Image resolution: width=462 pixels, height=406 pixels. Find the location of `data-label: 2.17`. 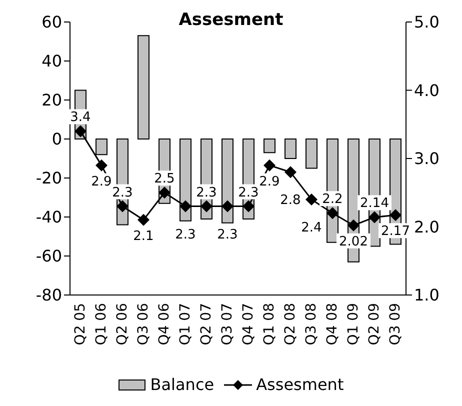

data-label: 2.17 is located at coordinates (395, 232).